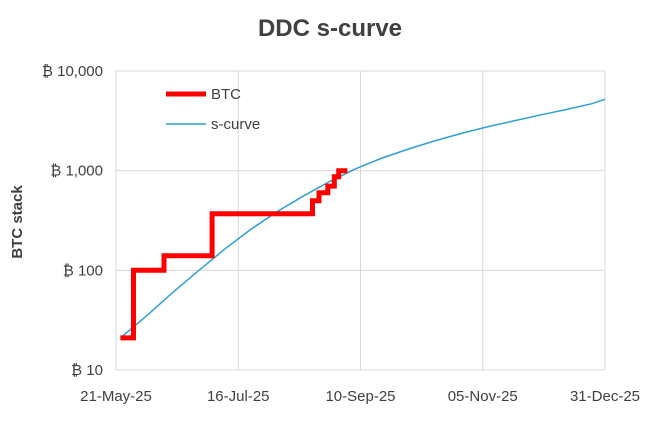 The width and height of the screenshot is (655, 432). What do you see at coordinates (87, 370) in the screenshot?
I see `y-tick-label: ₿ 10` at bounding box center [87, 370].